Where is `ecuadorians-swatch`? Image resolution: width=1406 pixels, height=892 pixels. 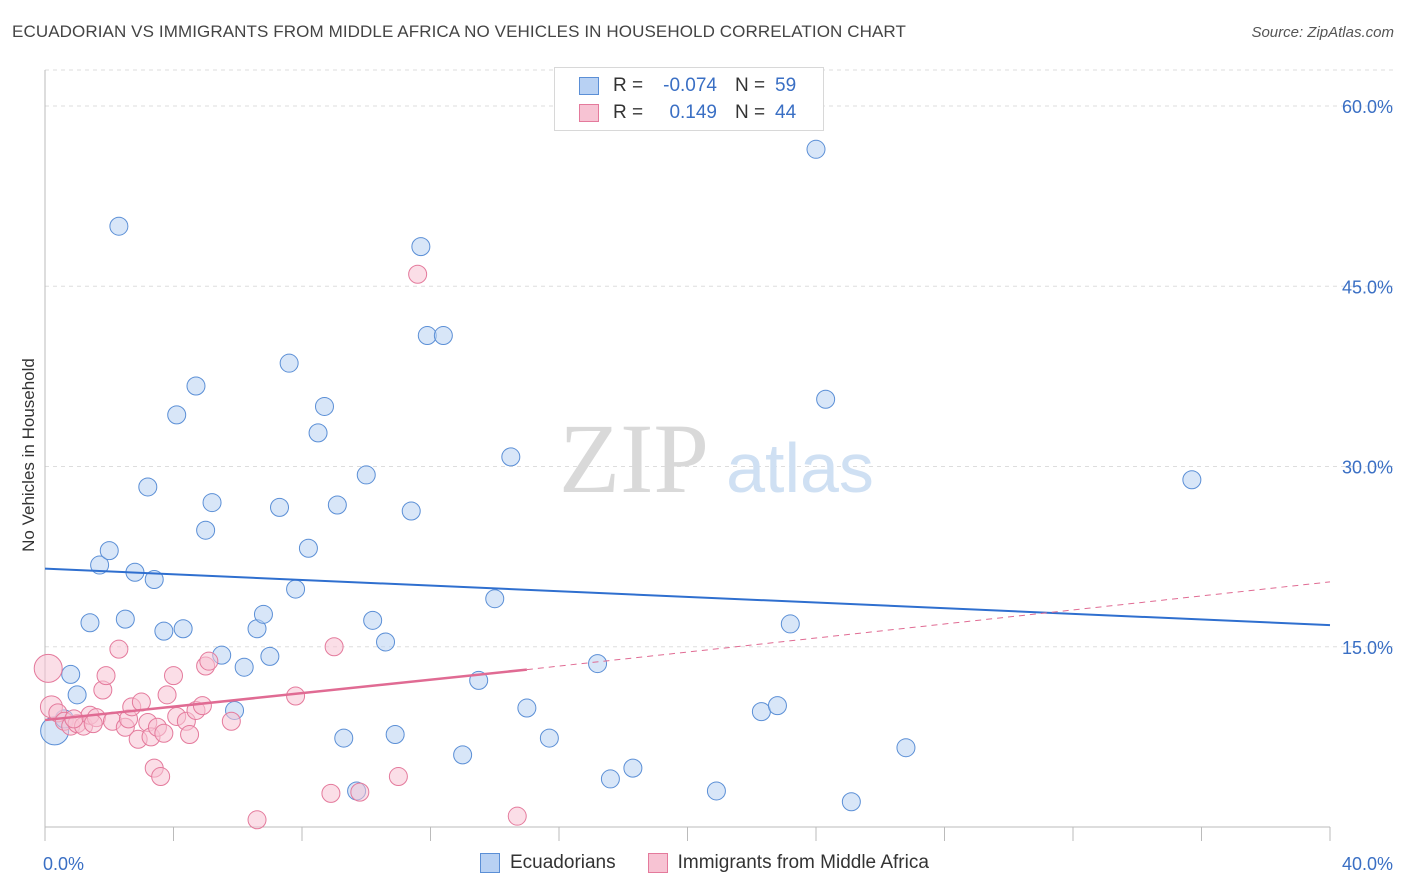 ecuadorians-swatch is located at coordinates (490, 863).